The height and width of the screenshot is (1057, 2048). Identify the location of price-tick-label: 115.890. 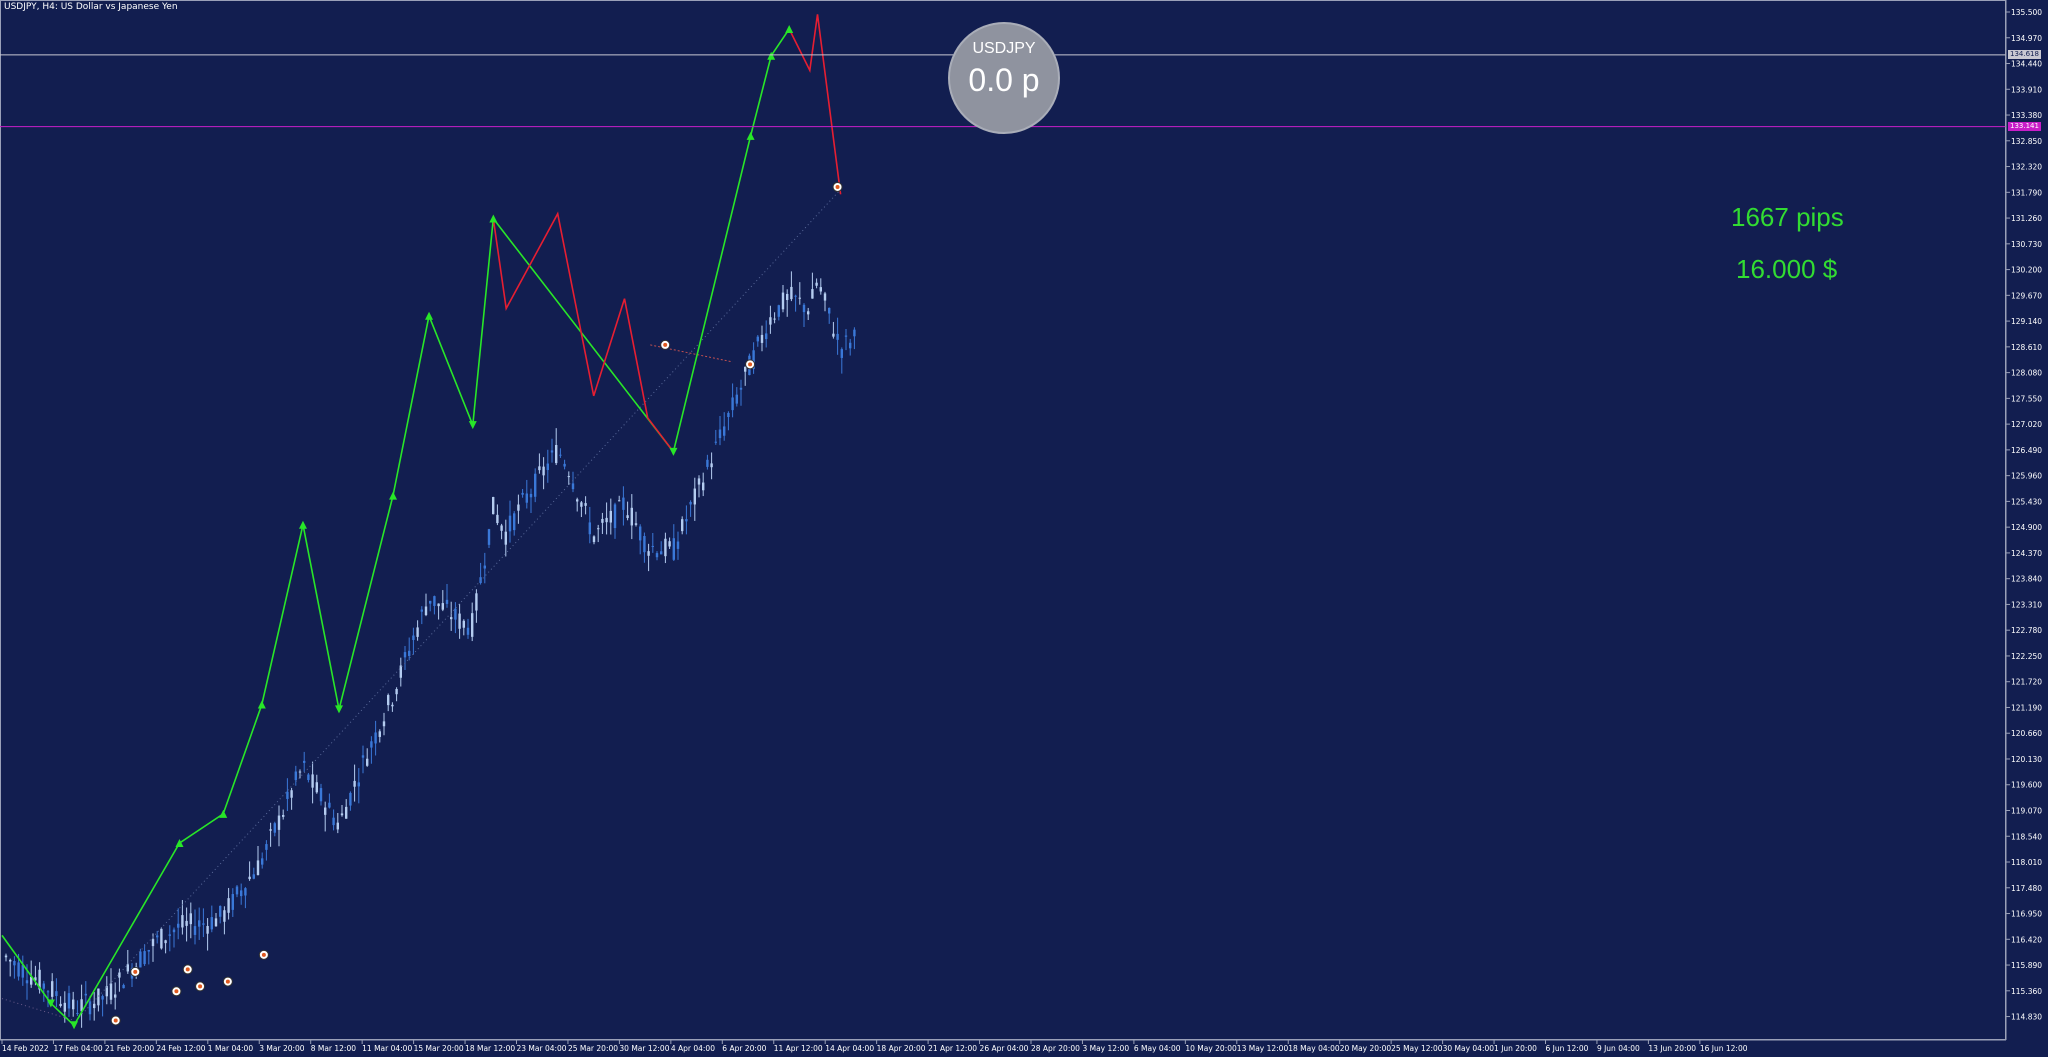
(2026, 965).